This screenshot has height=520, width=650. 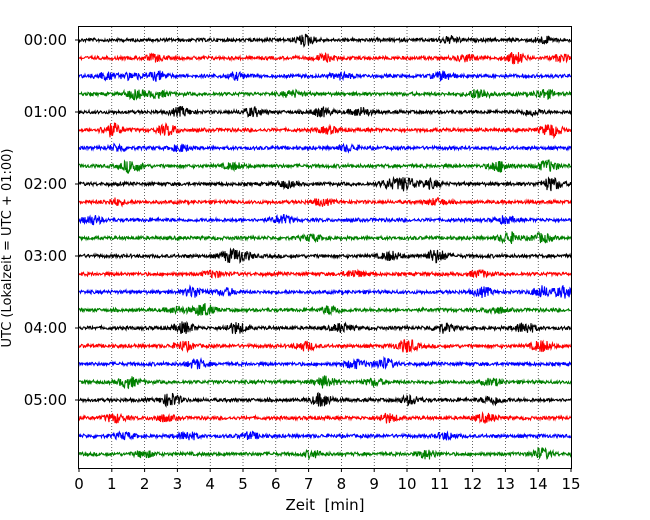 I want to click on y-axis-ticks: 00:00 01:00 02:00 03:00 04:00 05:00, so click(x=51, y=220).